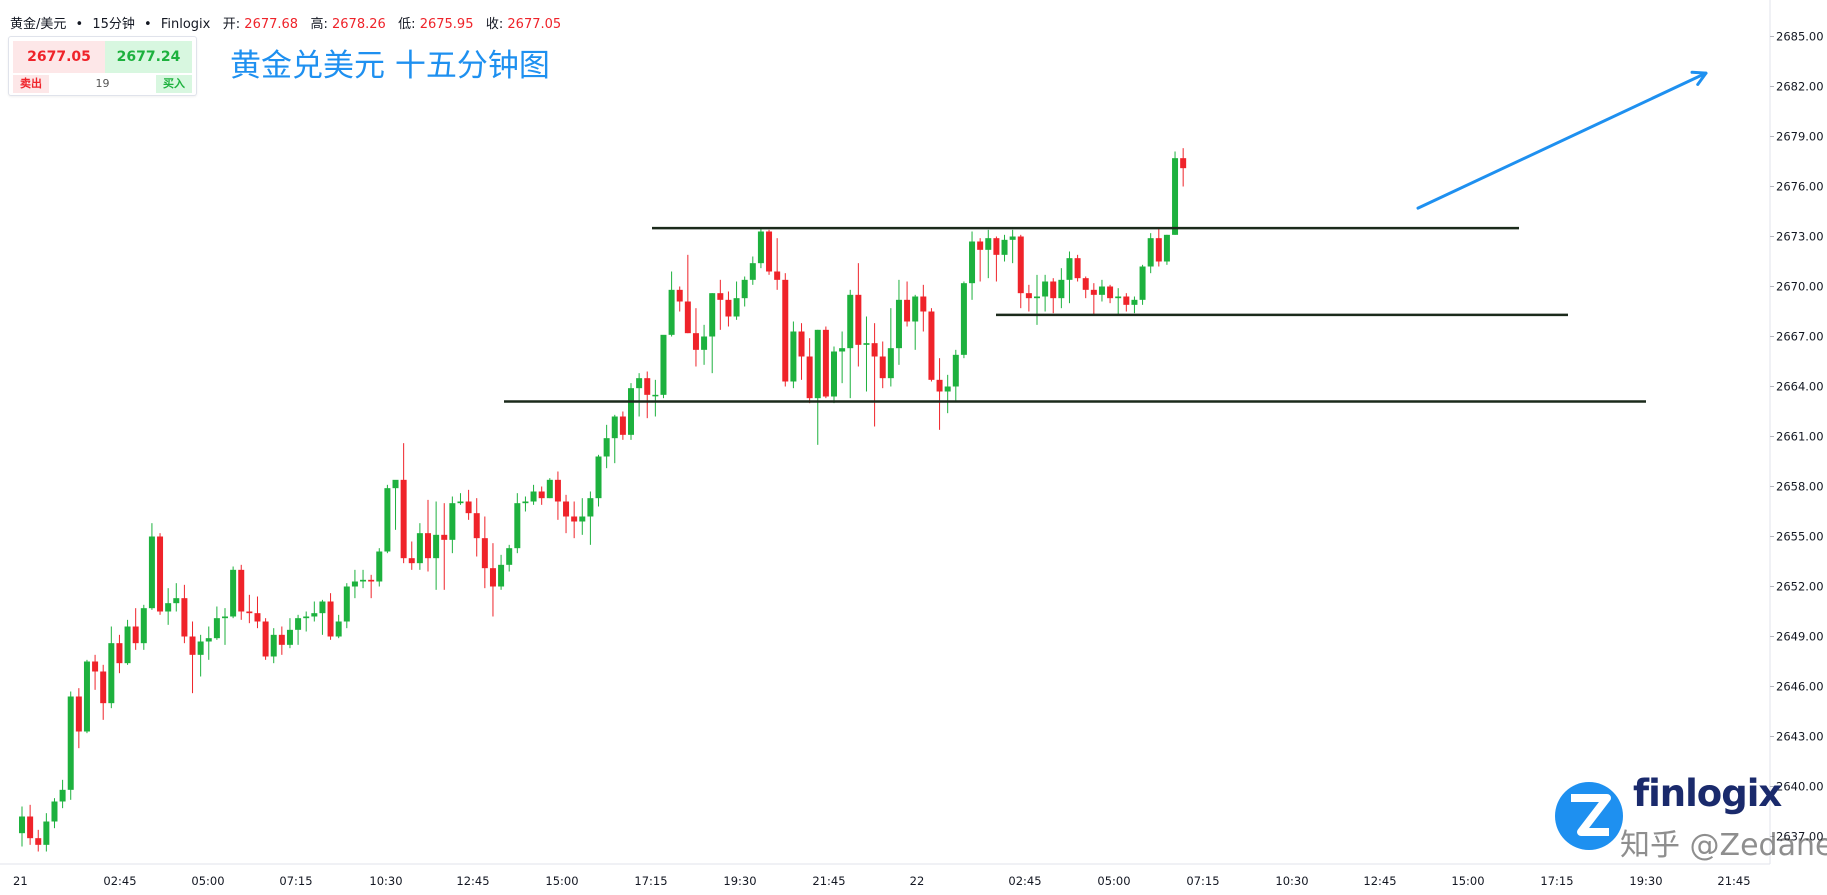 This screenshot has width=1827, height=895. Describe the element at coordinates (59, 57) in the screenshot. I see `sell-price-button: 2677.05` at that location.